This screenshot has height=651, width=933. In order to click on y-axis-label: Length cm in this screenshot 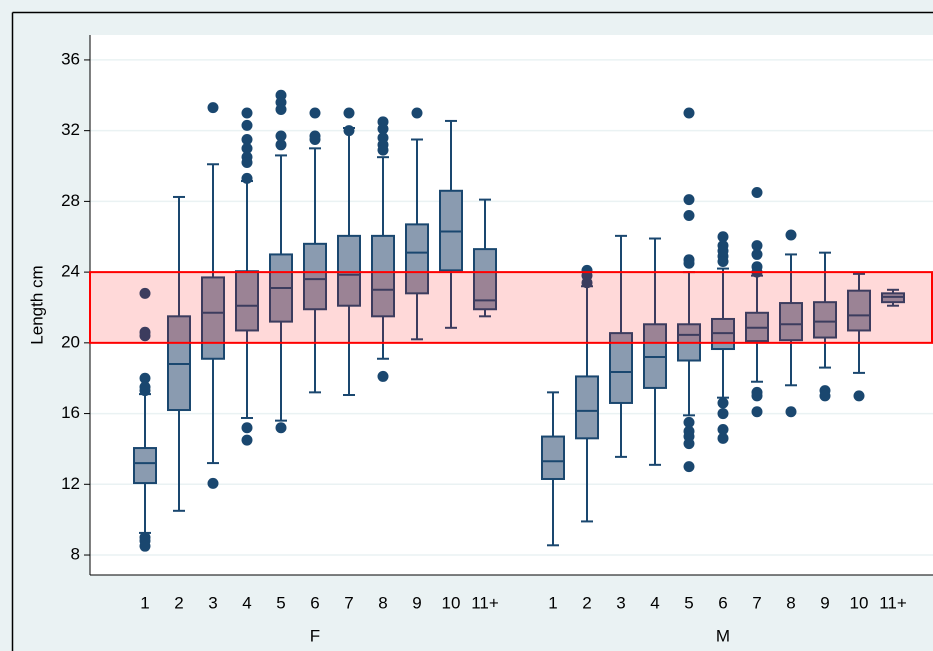, I will do `click(36, 304)`.